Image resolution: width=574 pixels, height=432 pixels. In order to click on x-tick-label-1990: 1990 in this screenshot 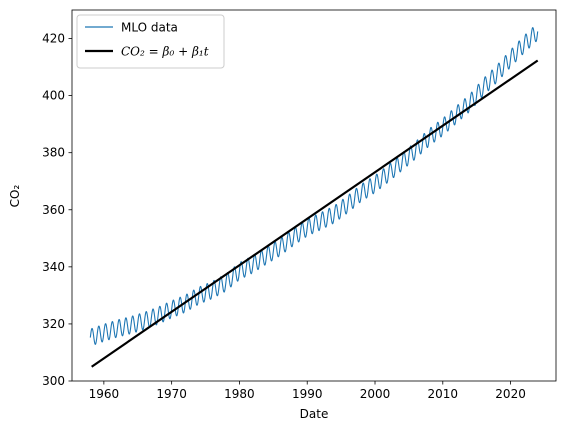, I will do `click(307, 394)`.